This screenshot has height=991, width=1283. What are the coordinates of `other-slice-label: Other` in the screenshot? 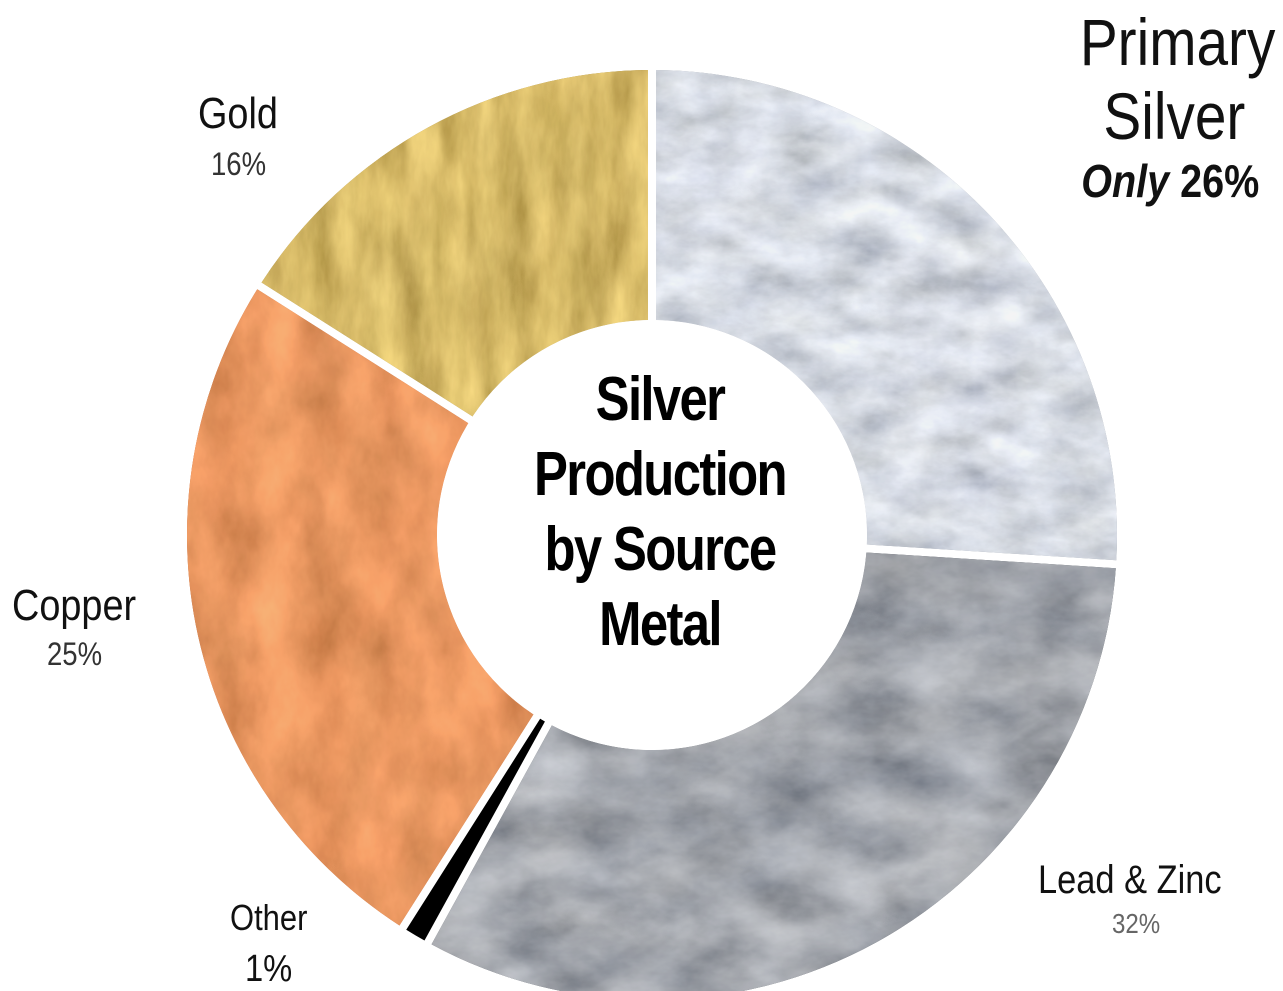 It's located at (269, 917).